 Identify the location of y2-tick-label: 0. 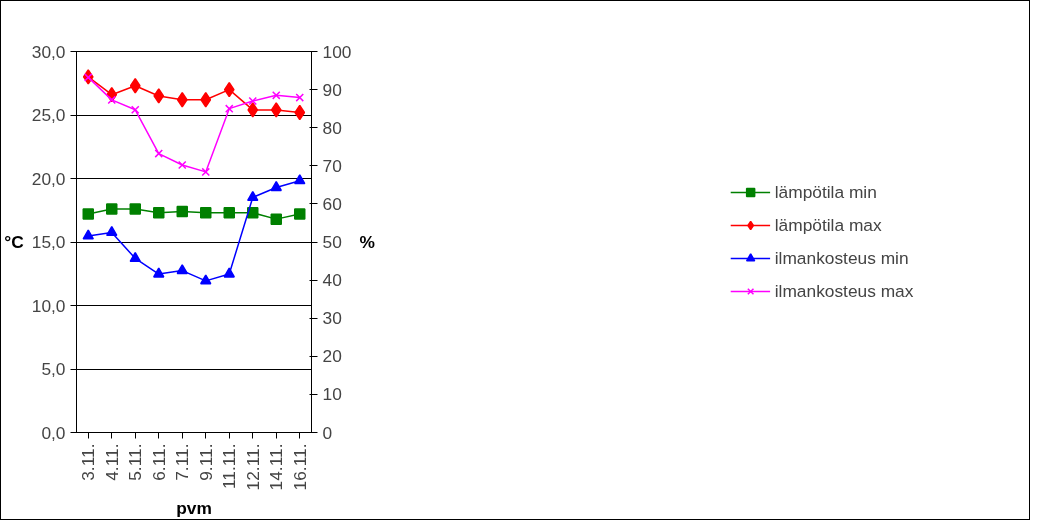
(327, 432).